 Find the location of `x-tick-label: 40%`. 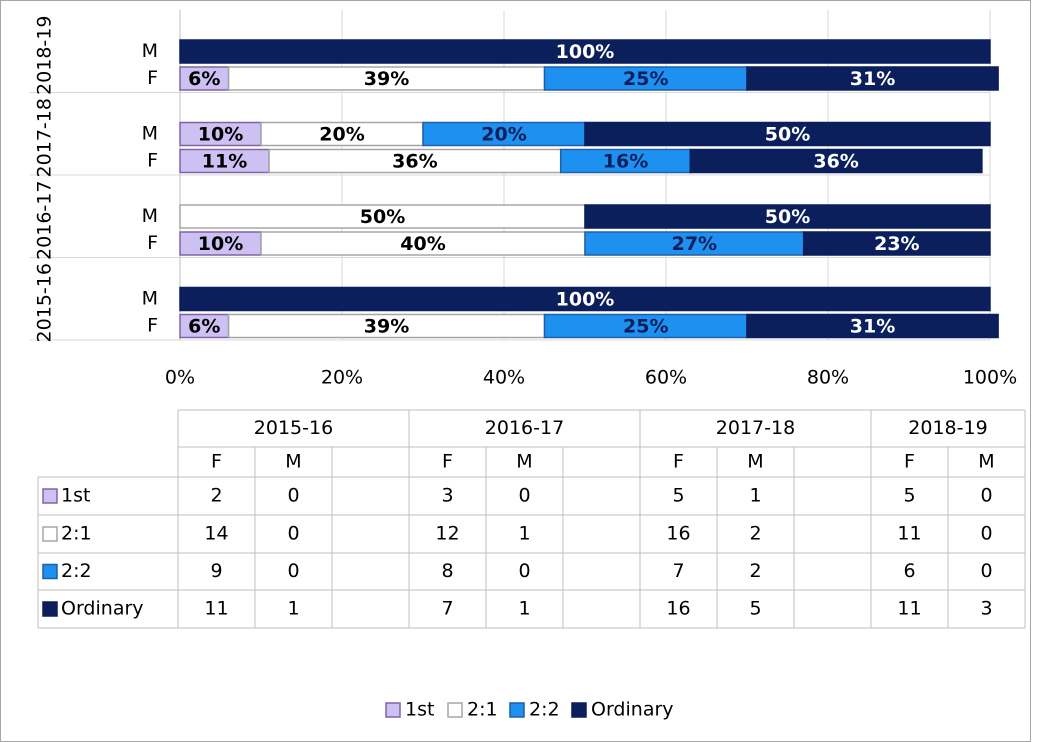

x-tick-label: 40% is located at coordinates (504, 378).